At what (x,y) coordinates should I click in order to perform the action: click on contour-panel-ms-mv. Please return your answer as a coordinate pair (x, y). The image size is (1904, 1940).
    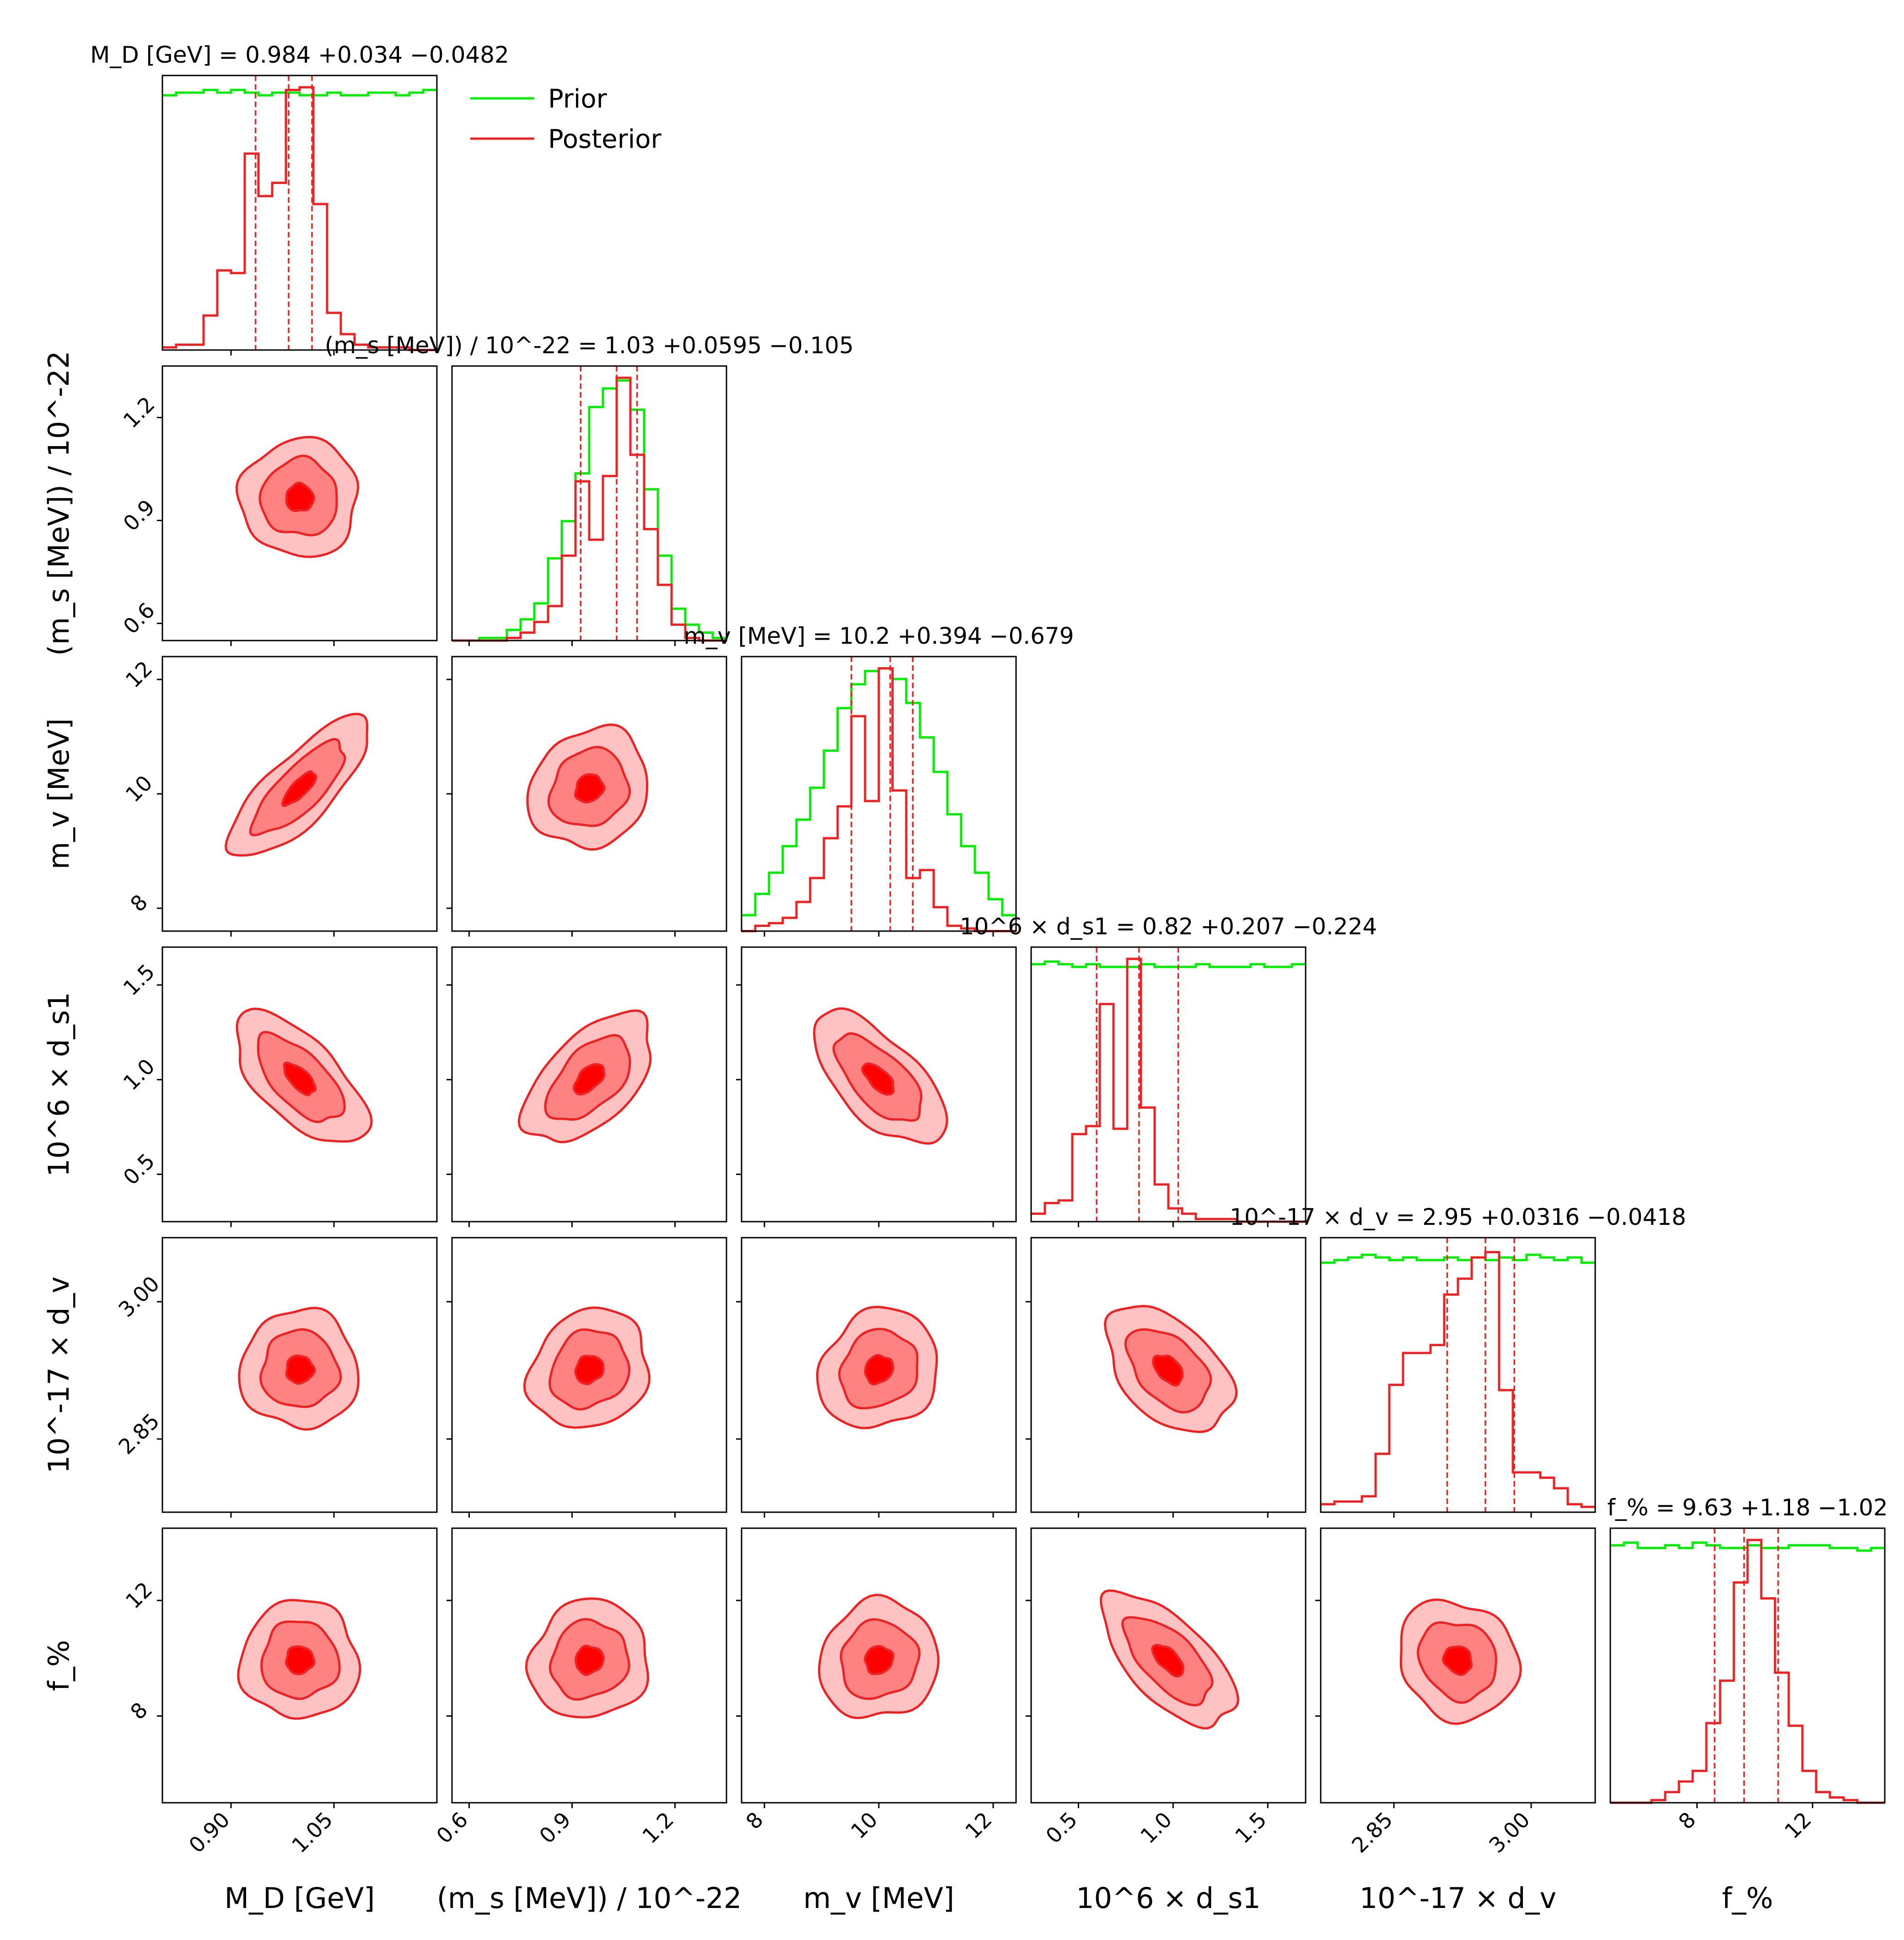
    Looking at the image, I should click on (587, 787).